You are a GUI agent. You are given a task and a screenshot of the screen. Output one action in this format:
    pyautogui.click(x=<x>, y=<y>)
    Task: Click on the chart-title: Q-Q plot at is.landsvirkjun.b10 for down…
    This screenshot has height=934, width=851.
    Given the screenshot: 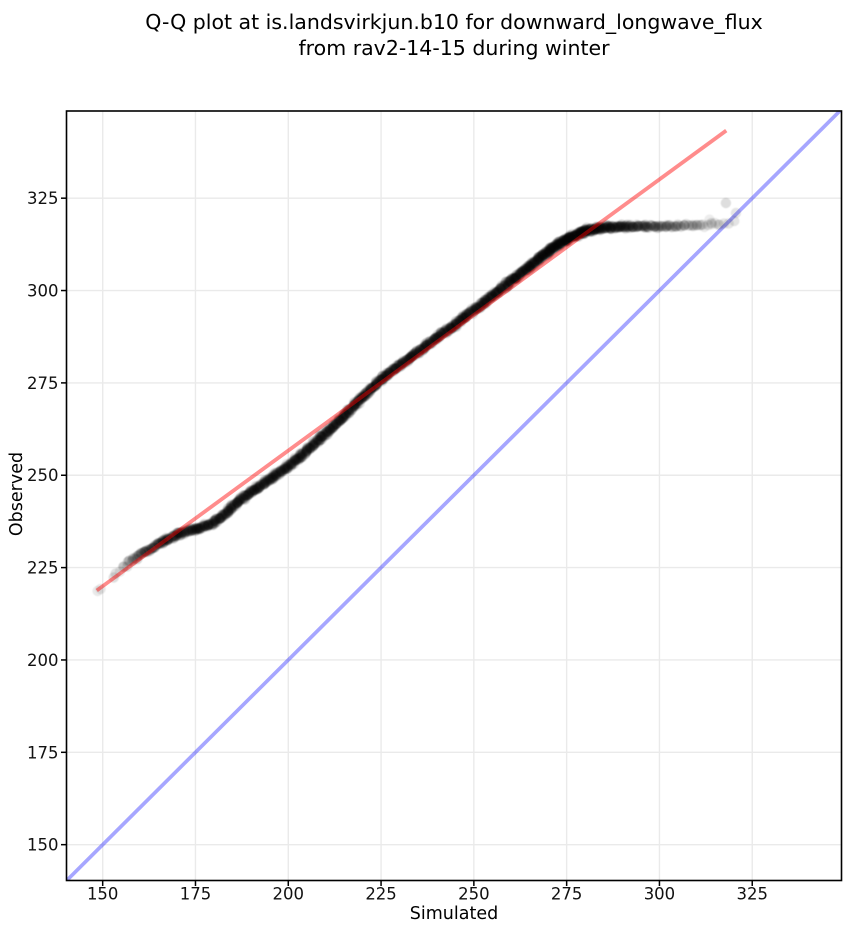 What is the action you would take?
    pyautogui.click(x=454, y=35)
    